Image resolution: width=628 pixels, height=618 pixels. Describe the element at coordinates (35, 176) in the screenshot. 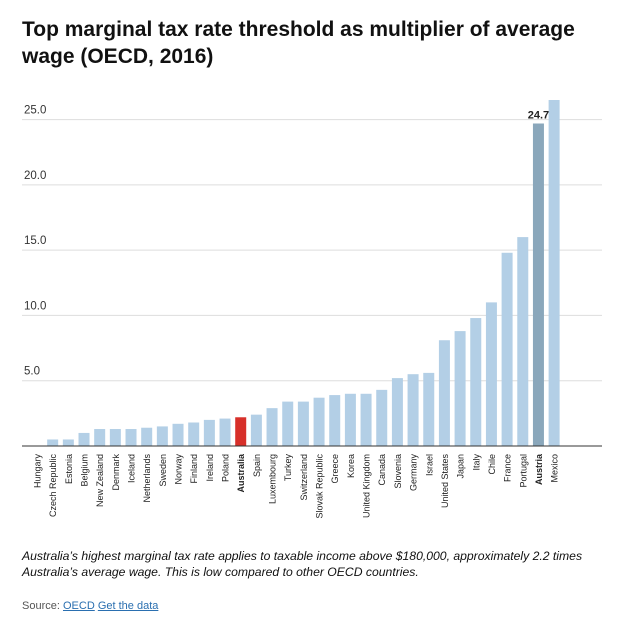

I see `y-tick-label: 20.0` at that location.